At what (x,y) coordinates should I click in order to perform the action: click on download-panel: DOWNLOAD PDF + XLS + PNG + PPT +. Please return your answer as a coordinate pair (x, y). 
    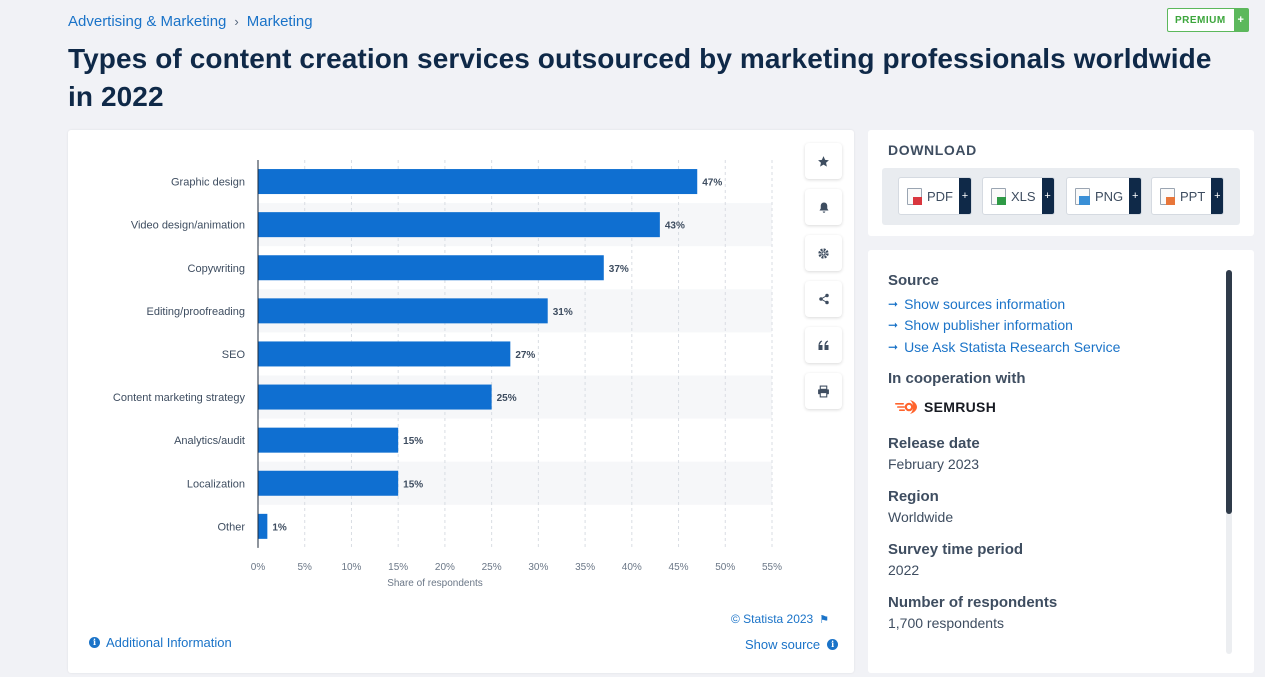
    Looking at the image, I should click on (1061, 183).